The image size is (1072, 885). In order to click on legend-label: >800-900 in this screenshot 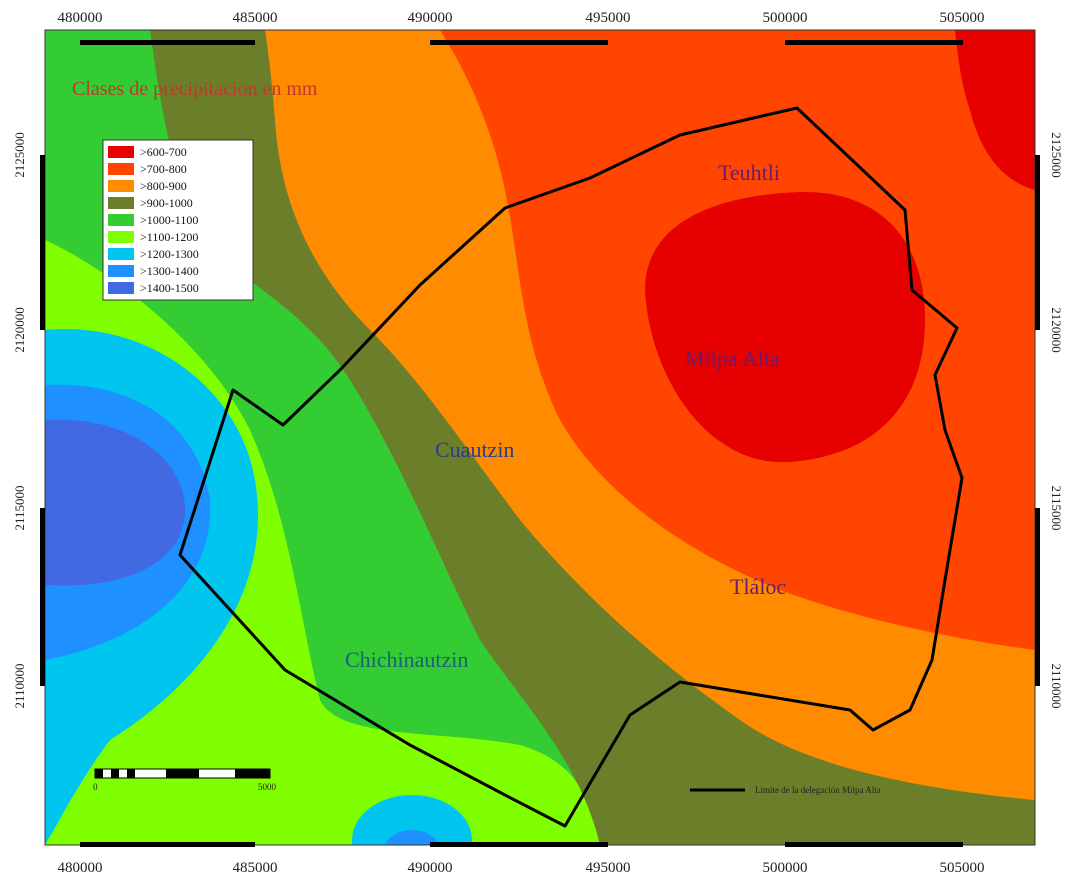, I will do `click(163, 186)`.